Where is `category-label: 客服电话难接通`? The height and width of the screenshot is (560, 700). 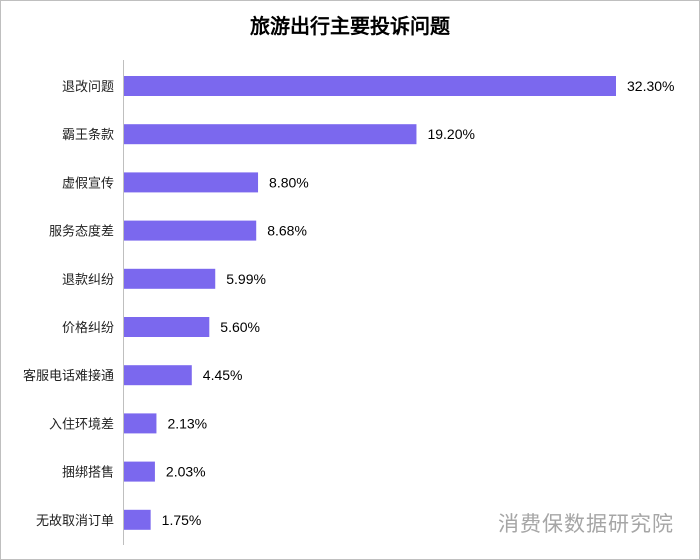 category-label: 客服电话难接通 is located at coordinates (68, 376).